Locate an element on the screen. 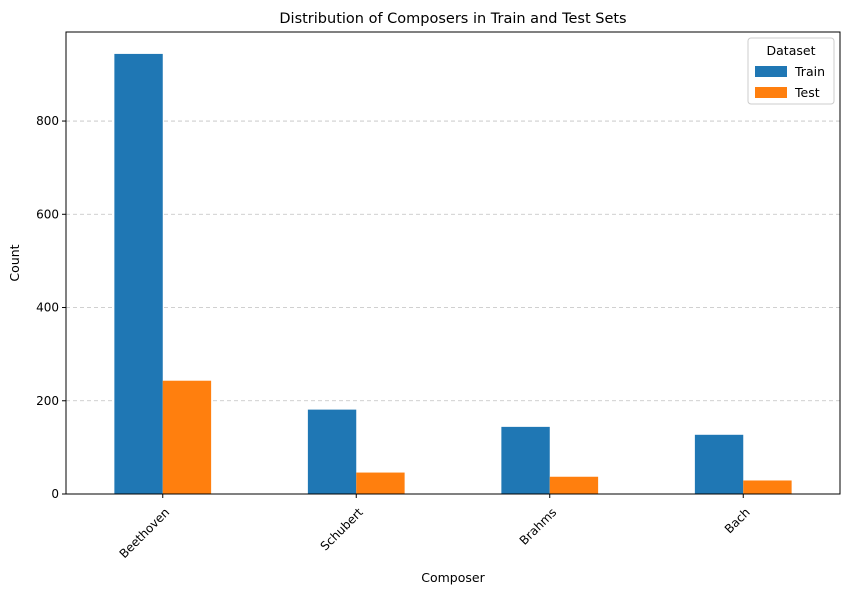  y-tick-label: 600 is located at coordinates (47, 214).